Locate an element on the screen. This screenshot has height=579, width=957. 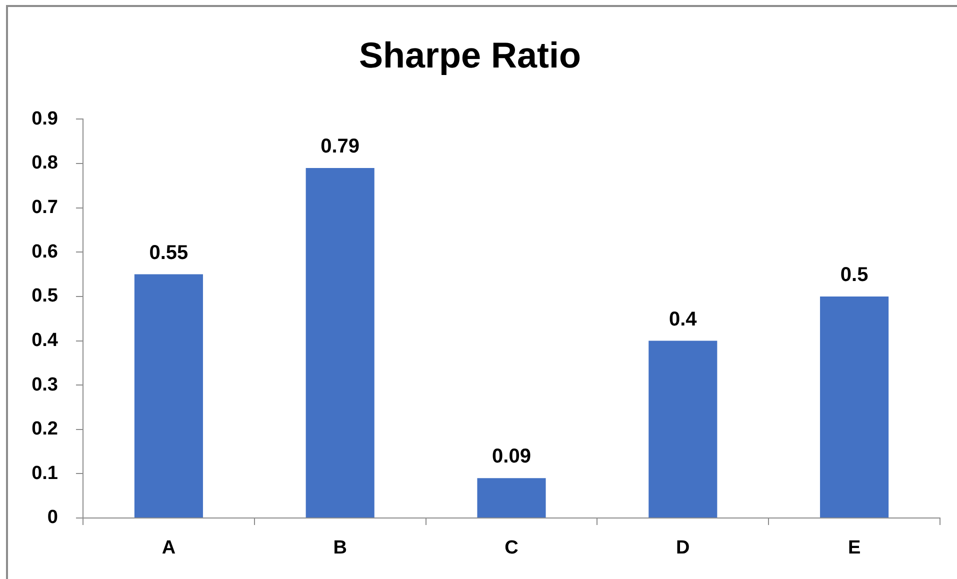
chart-title: Sharpe Ratio is located at coordinates (470, 55).